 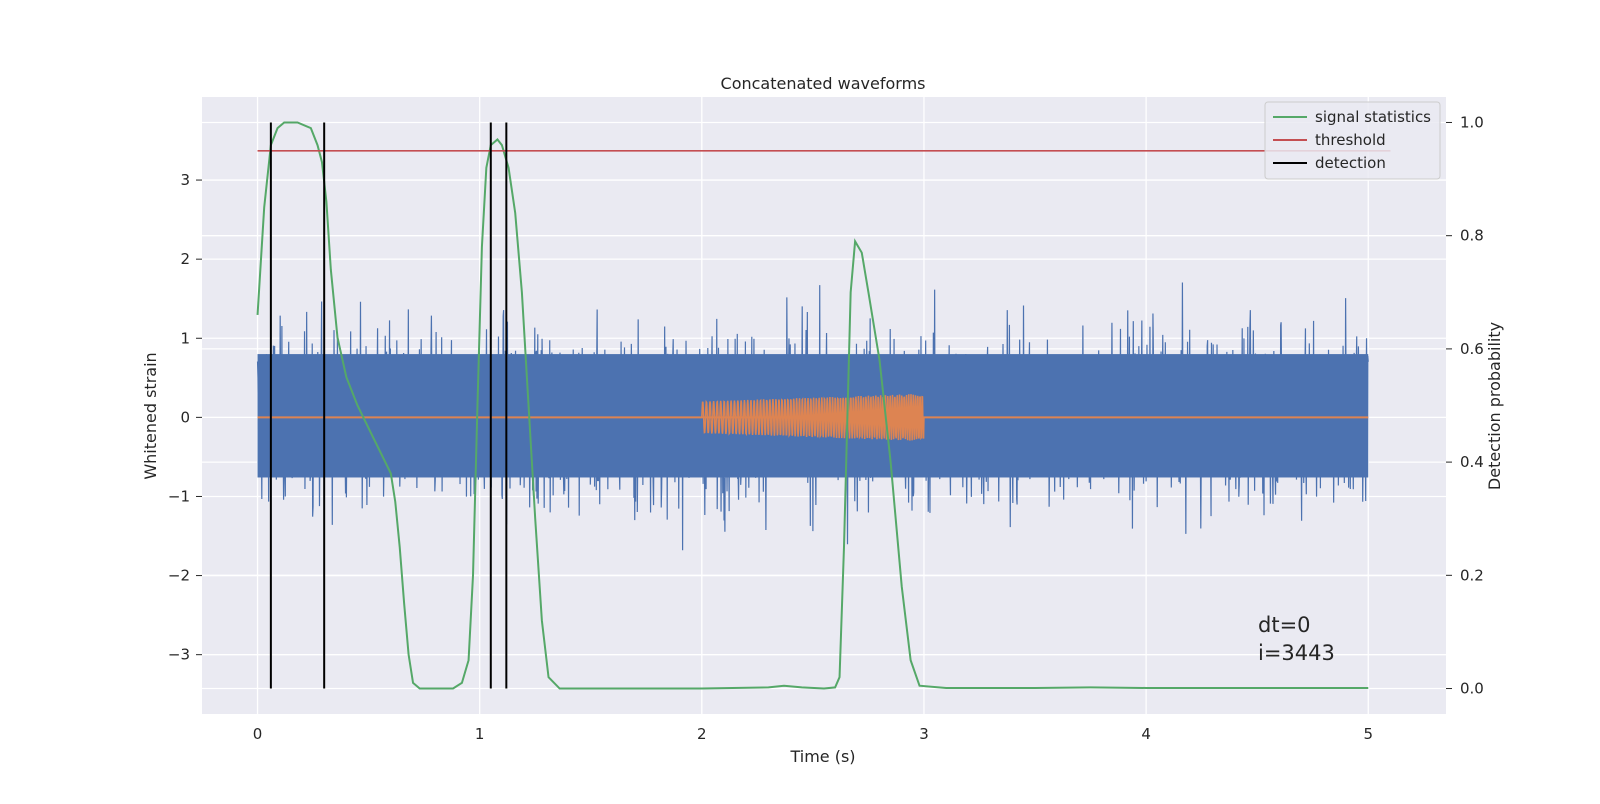 I want to click on annotation-text: dt=0, so click(x=1284, y=625).